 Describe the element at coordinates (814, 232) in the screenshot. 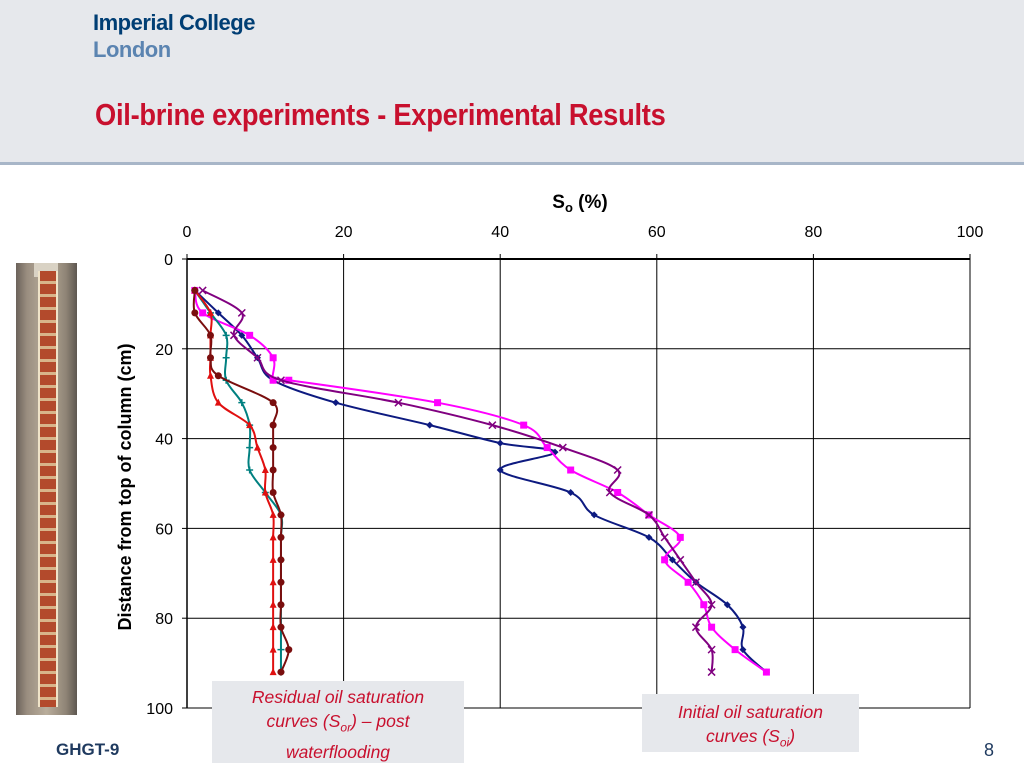

I see `x-tick-label: 80` at that location.